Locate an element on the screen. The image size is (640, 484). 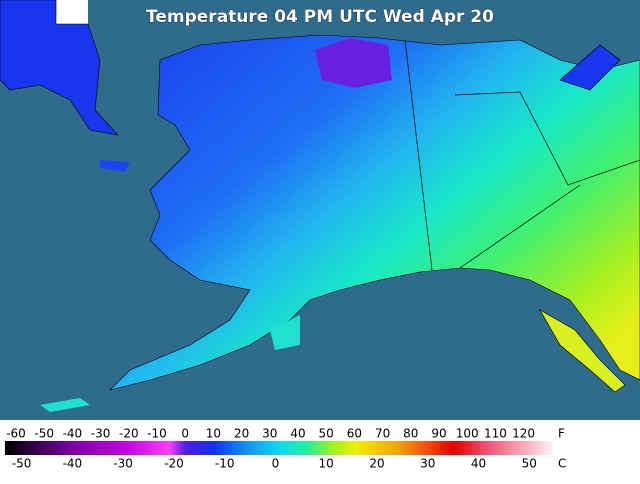
celsius-unit: C is located at coordinates (562, 464).